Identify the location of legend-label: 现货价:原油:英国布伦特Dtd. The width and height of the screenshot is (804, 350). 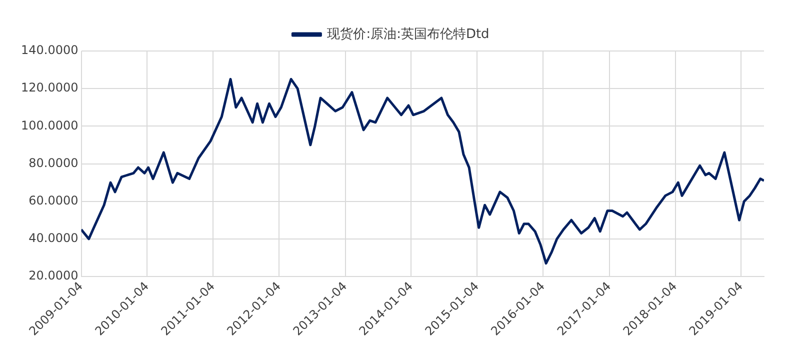
(408, 34).